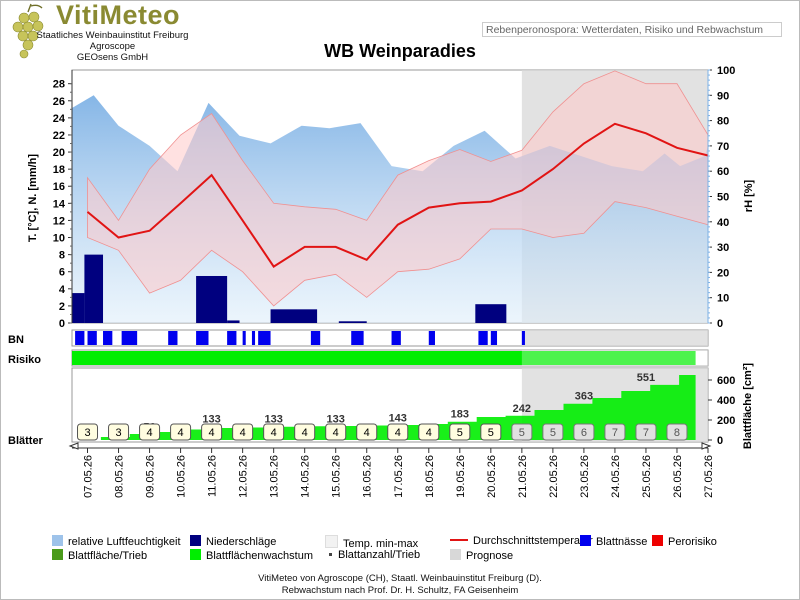 This screenshot has width=800, height=600. I want to click on legend-item-label: Blattanzahl/Trieb, so click(379, 555).